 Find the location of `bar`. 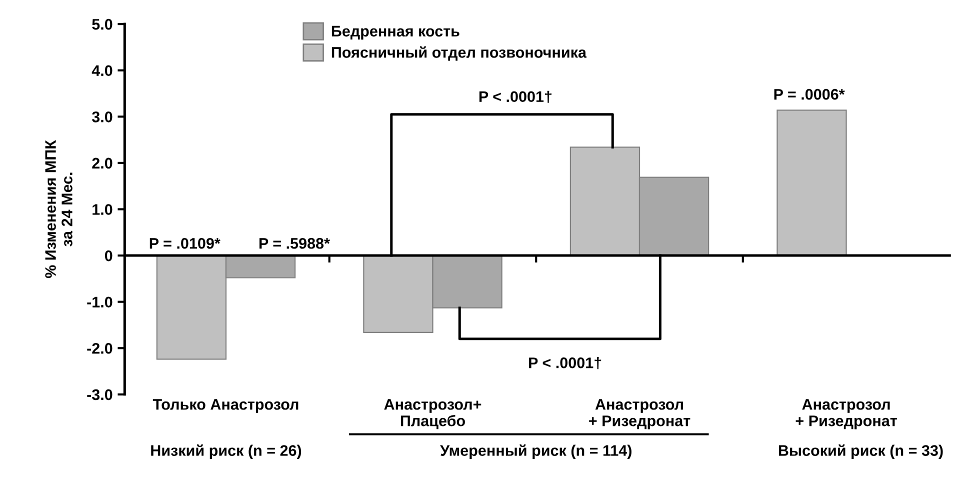

bar is located at coordinates (811, 183).